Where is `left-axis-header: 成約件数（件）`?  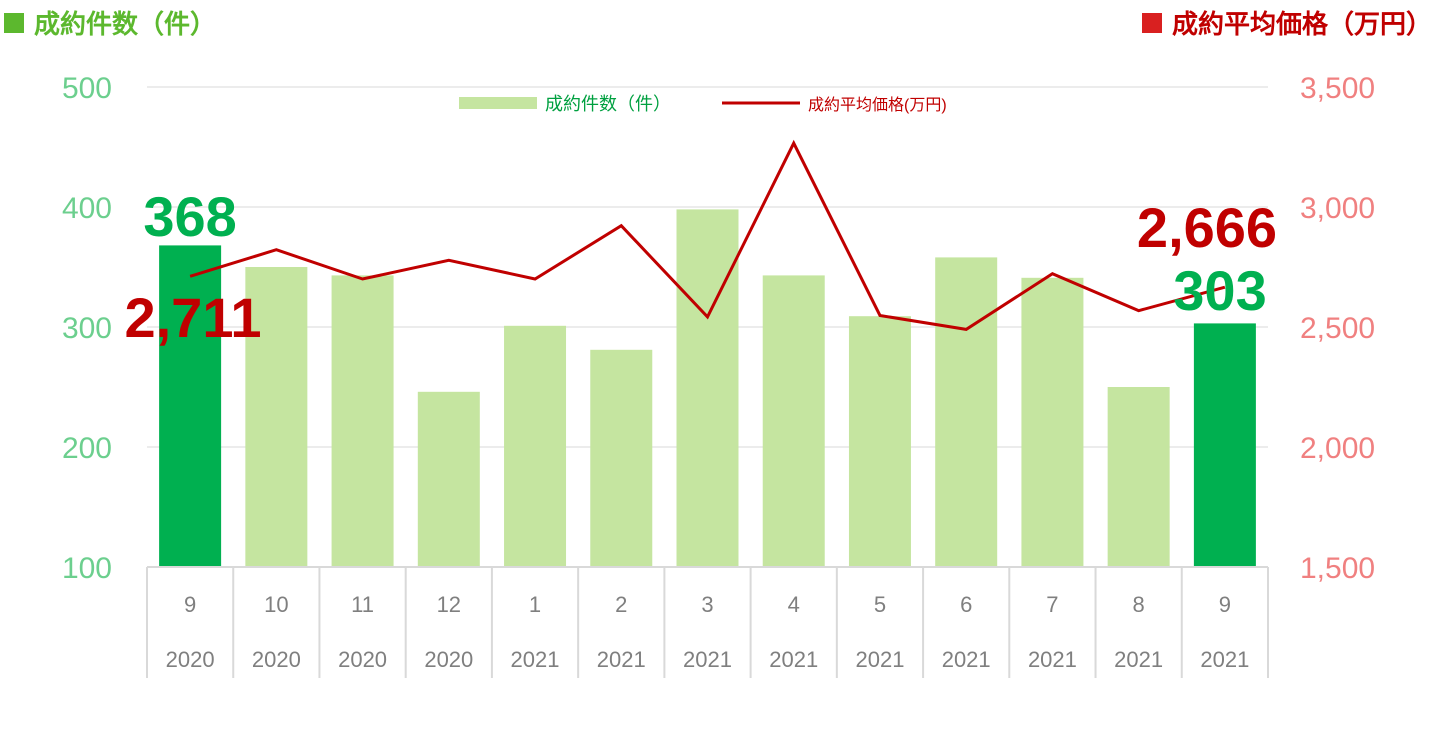
left-axis-header: 成約件数（件） is located at coordinates (110, 22).